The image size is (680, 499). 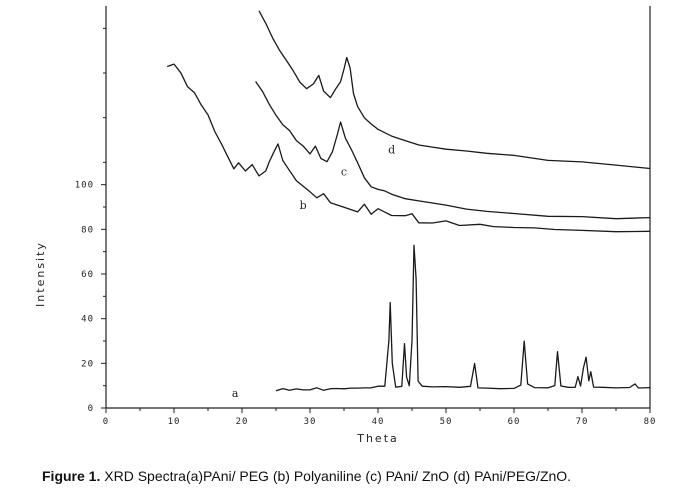 What do you see at coordinates (310, 422) in the screenshot?
I see `x-tick-label: 30` at bounding box center [310, 422].